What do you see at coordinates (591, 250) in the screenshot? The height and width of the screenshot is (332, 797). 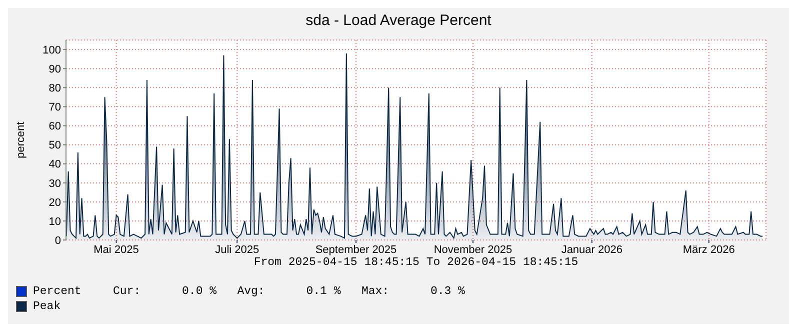 I see `x-tick-label: Januar 2026` at bounding box center [591, 250].